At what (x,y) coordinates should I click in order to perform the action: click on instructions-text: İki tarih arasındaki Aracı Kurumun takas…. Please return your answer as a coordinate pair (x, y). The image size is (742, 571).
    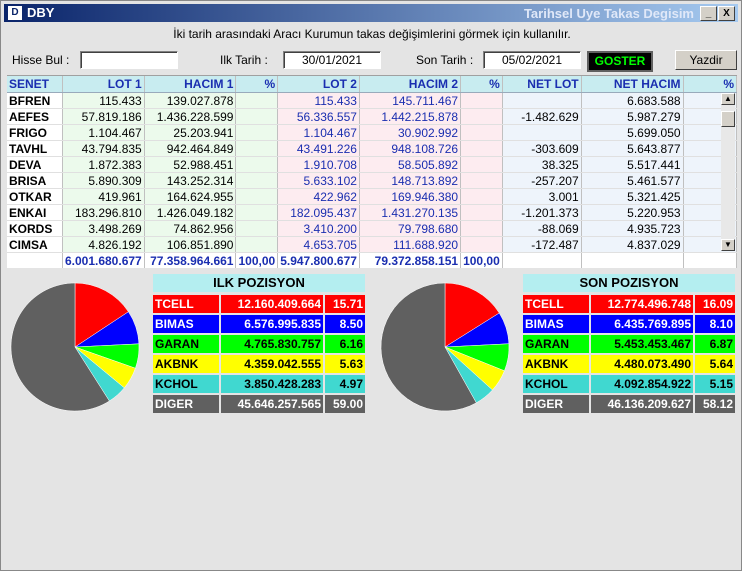
    Looking at the image, I should click on (372, 34).